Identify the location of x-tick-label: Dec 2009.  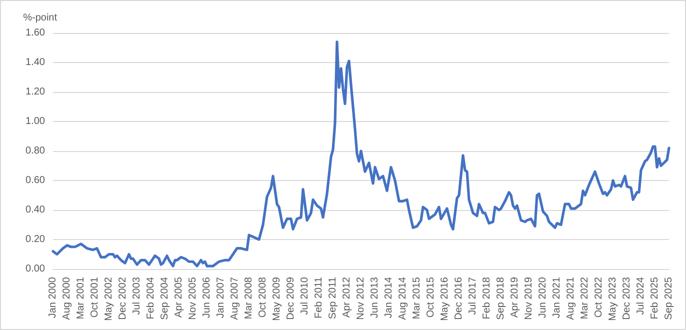
(291, 298).